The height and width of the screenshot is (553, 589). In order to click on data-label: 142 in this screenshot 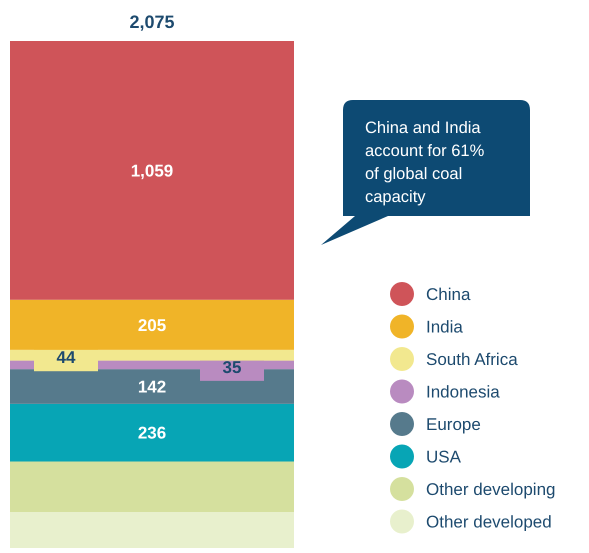, I will do `click(152, 386)`.